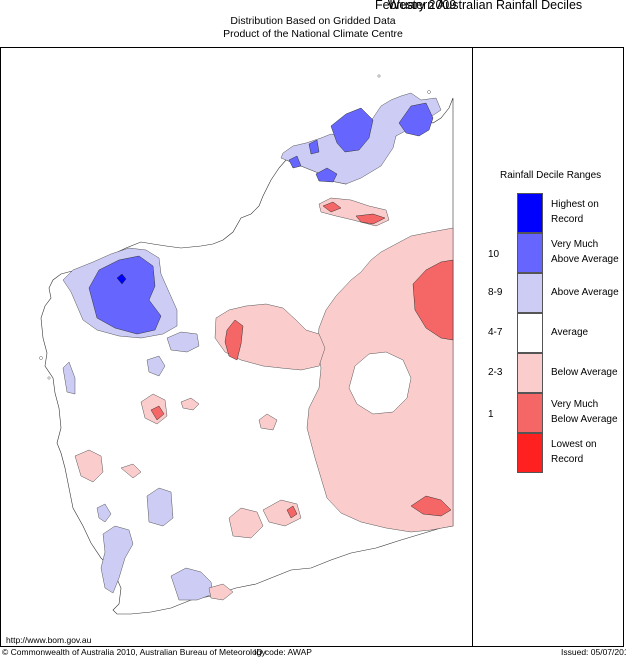  Describe the element at coordinates (89, 466) in the screenshot. I see `coast-below` at that location.